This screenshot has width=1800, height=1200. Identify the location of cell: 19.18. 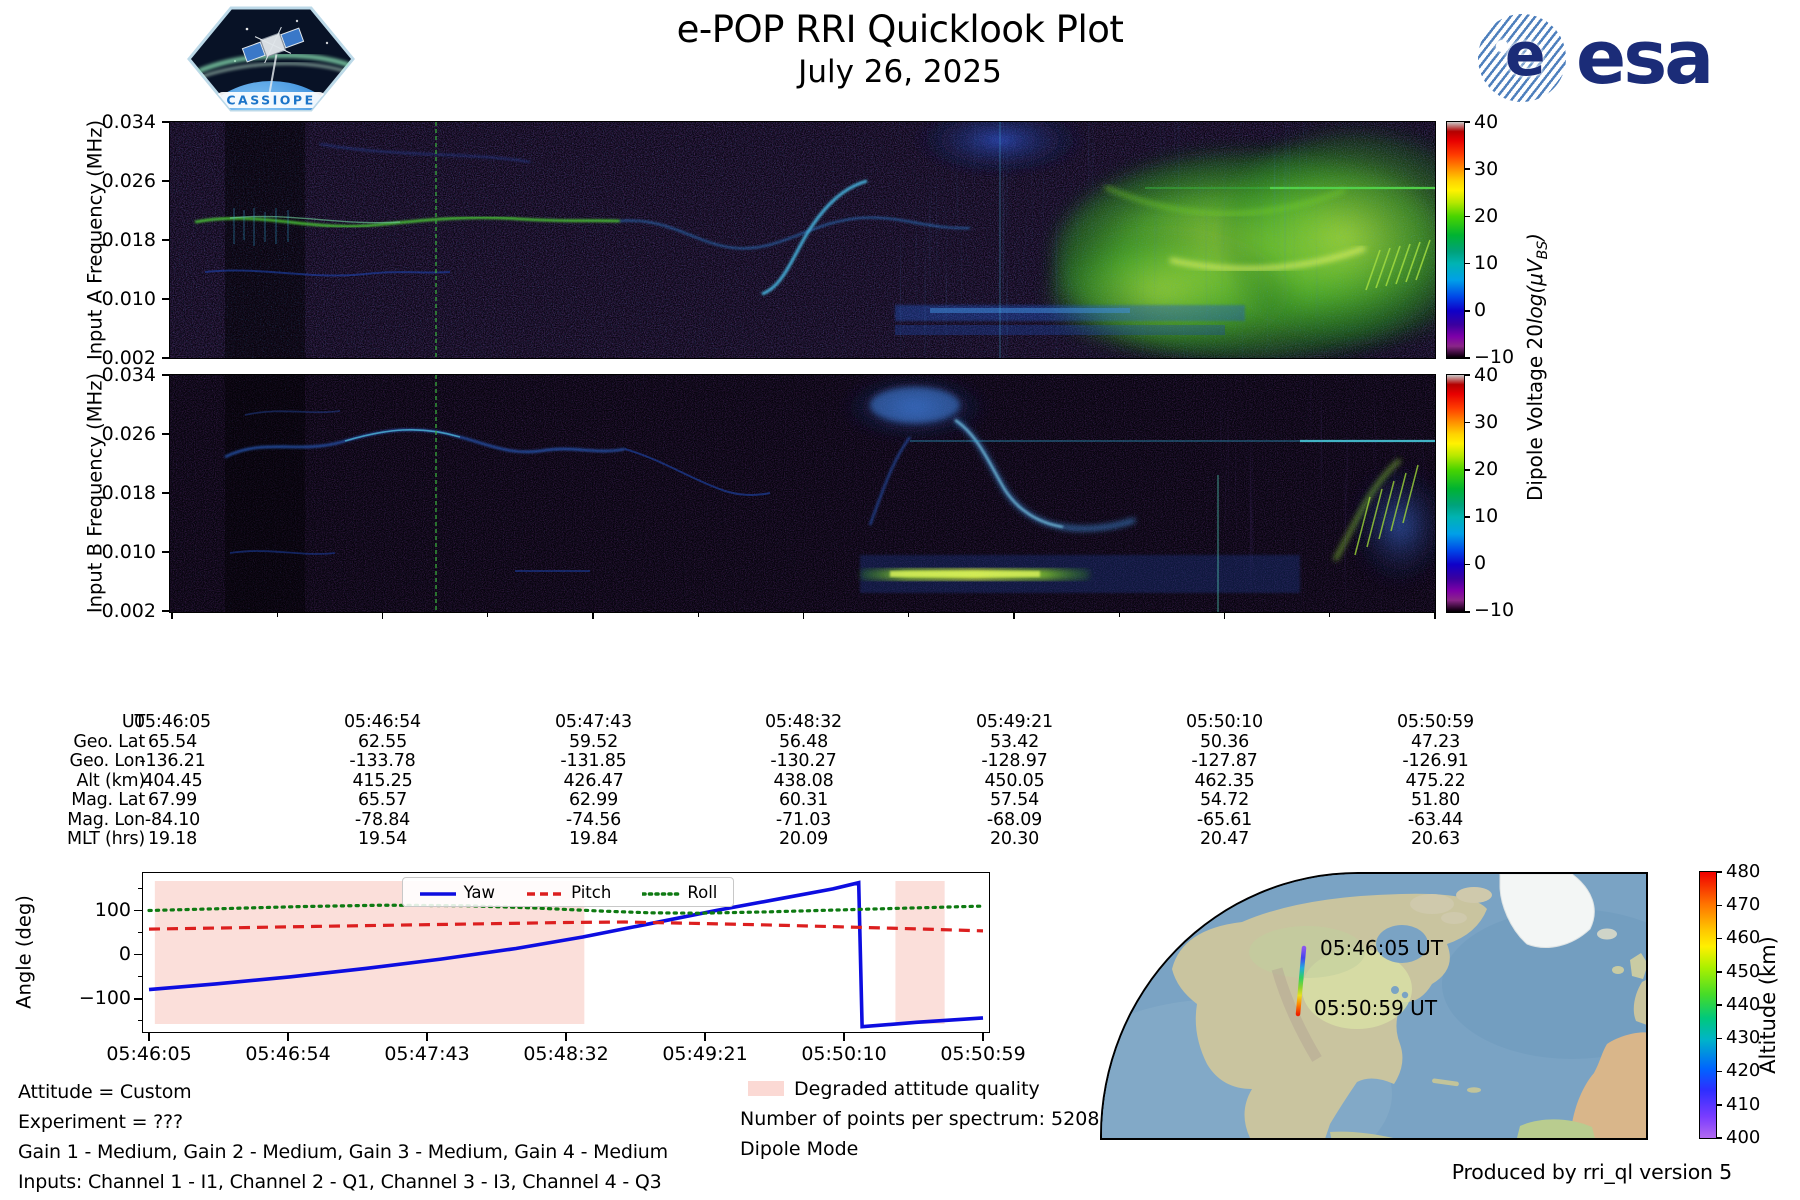
(172, 839).